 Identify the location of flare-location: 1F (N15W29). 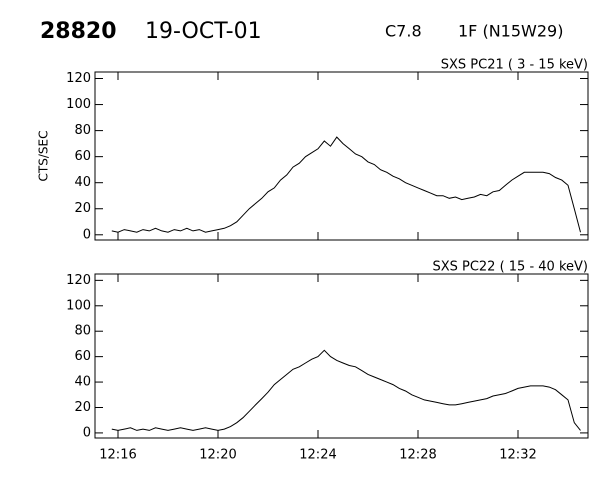
(510, 31).